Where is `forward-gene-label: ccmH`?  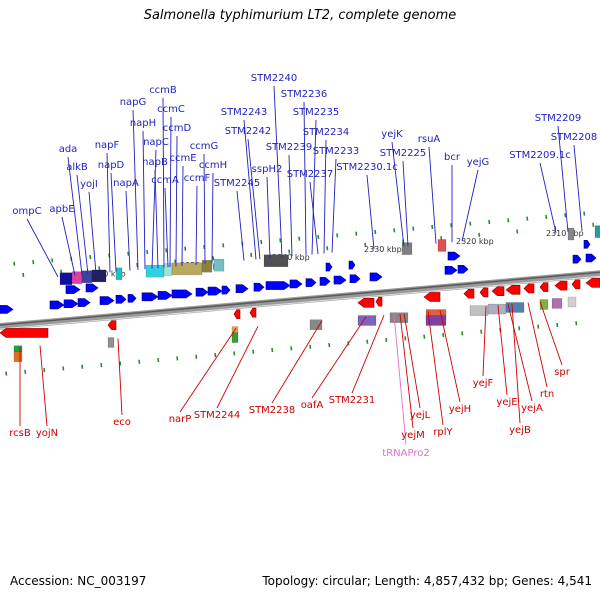
forward-gene-label: ccmH is located at coordinates (213, 165).